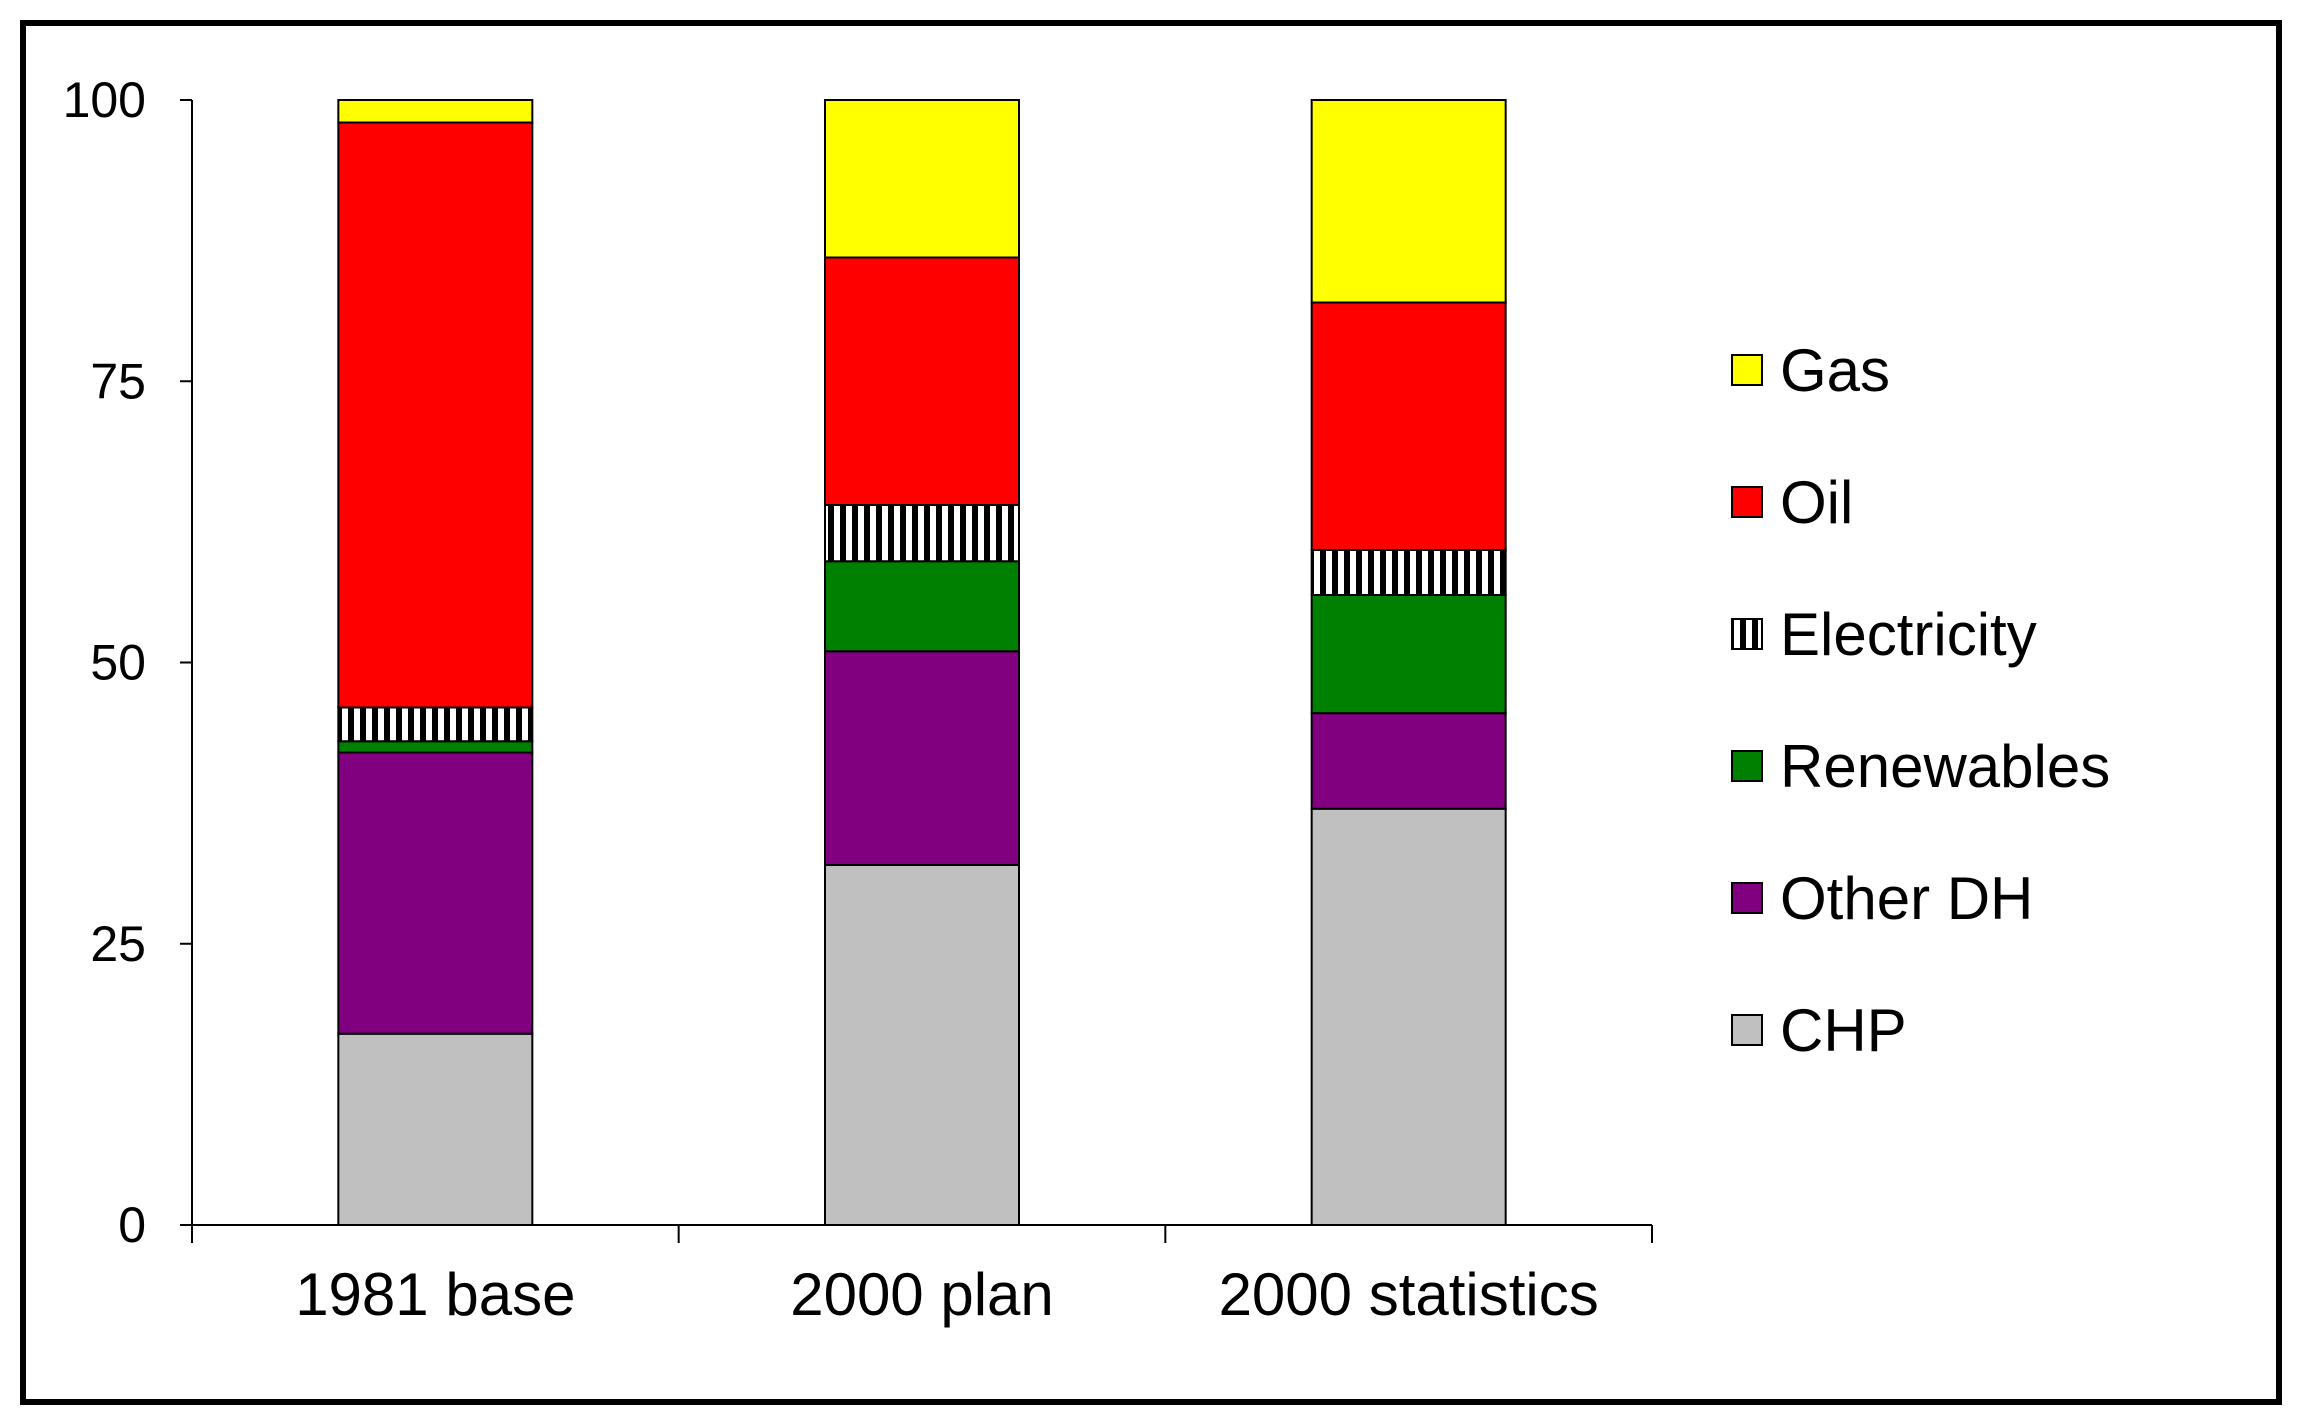 The image size is (2298, 1425). What do you see at coordinates (435, 893) in the screenshot?
I see `bar-1981-base-other-dh` at bounding box center [435, 893].